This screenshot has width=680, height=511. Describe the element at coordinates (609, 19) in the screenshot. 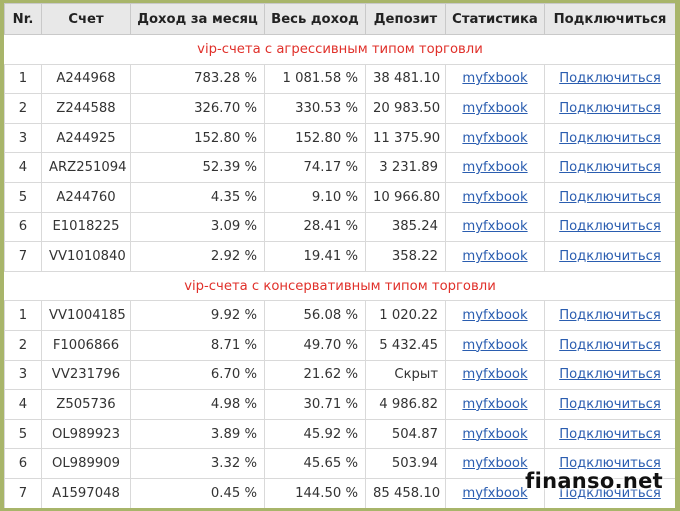

I see `header-connect: Подключиться` at that location.